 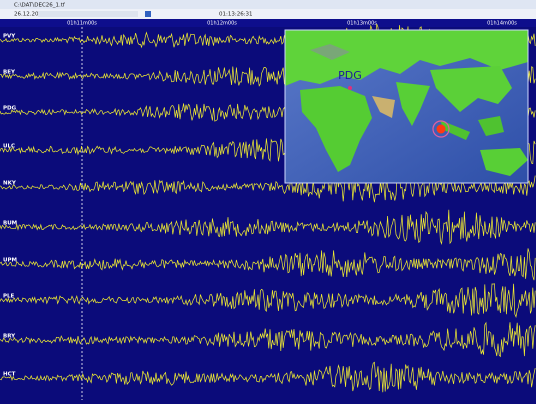 I want to click on toolbar-time: 01:13:26:31, so click(x=236, y=15).